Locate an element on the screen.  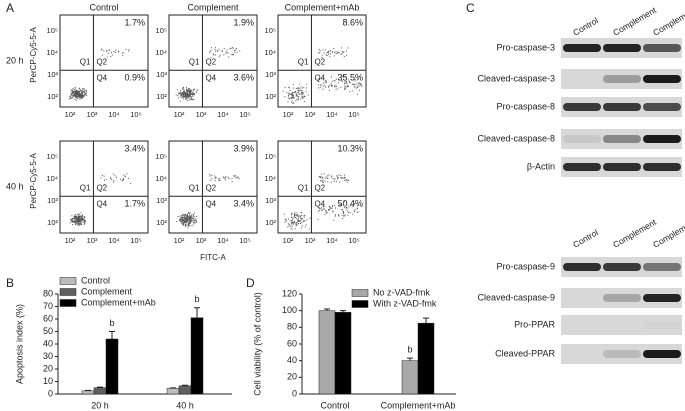
blot-label: Pro-caspase-8 is located at coordinates (525, 106).